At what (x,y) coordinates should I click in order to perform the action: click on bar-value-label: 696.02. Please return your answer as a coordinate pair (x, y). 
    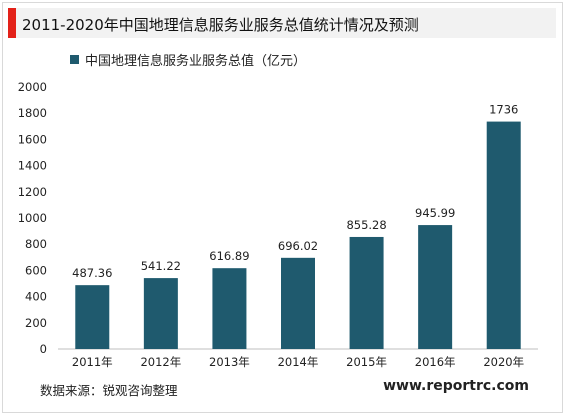
    Looking at the image, I should click on (298, 246).